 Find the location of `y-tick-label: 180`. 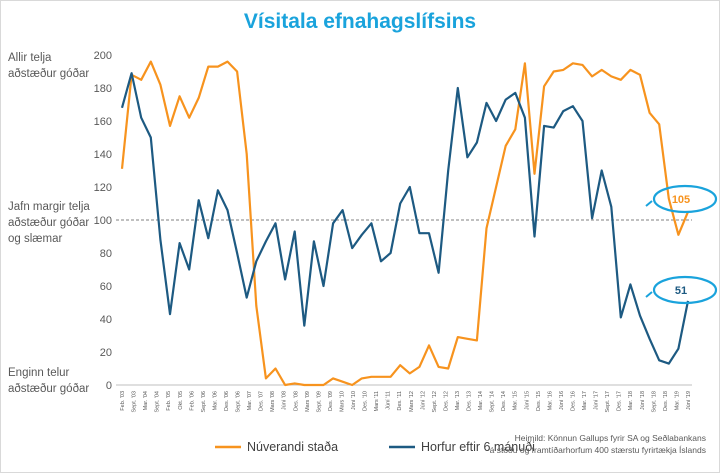

y-tick-label: 180 is located at coordinates (103, 89).